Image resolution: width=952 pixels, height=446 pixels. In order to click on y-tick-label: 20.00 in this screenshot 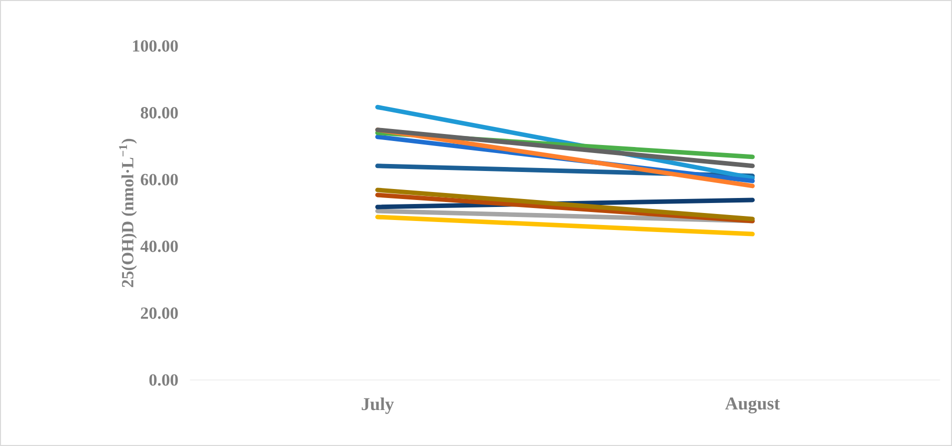, I will do `click(159, 313)`.